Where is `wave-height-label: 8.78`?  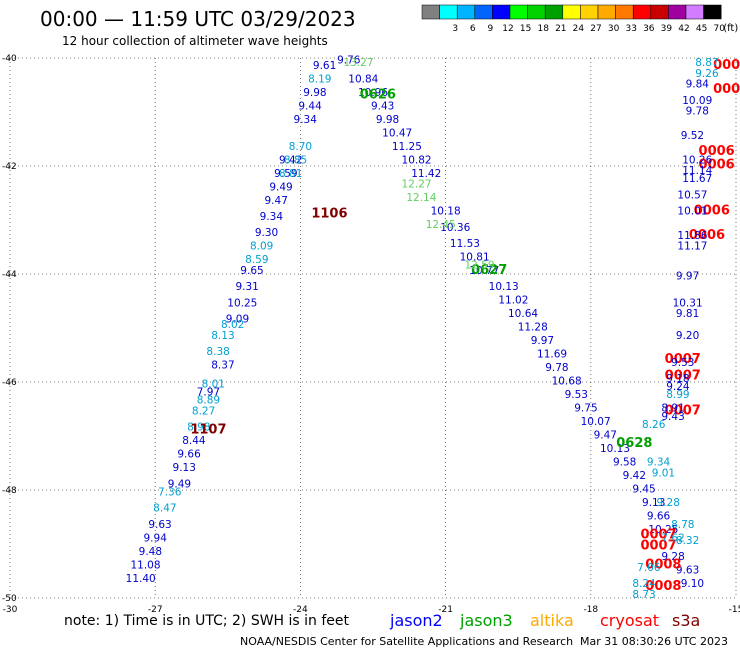 wave-height-label: 8.78 is located at coordinates (682, 525).